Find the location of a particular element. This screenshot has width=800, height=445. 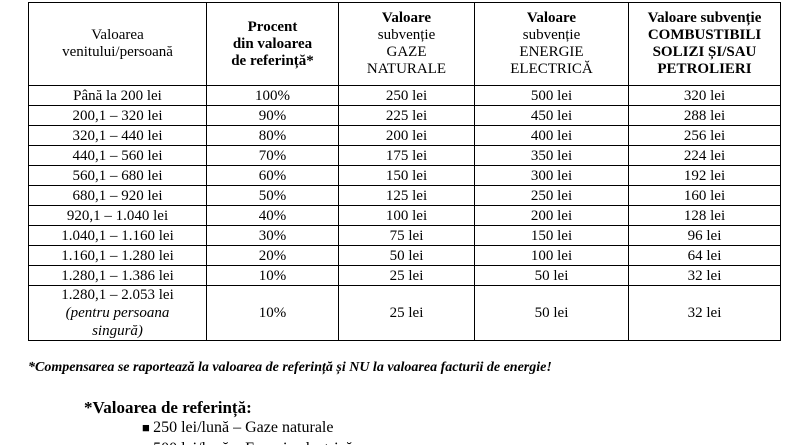

table-row: 320,1 – 440 lei 80% 200 lei 400 lei 256 lei is located at coordinates (404, 135).